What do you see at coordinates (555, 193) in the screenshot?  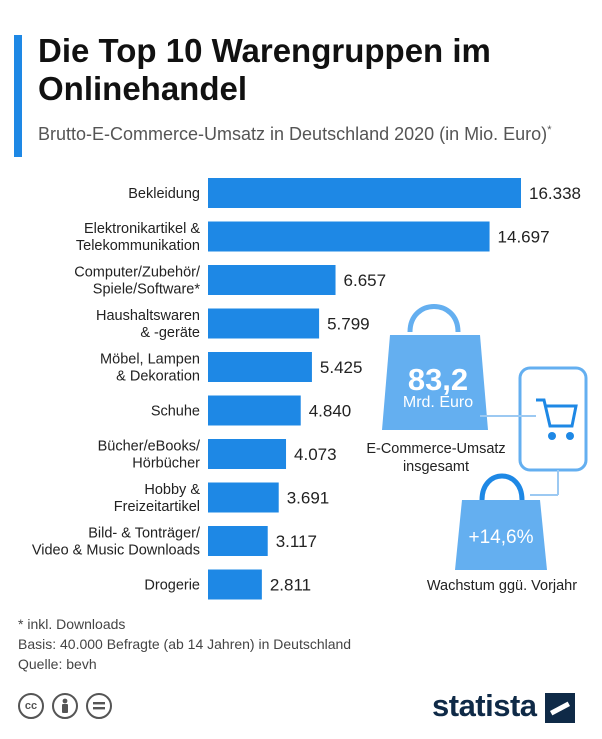 I see `value-label: 16.338` at bounding box center [555, 193].